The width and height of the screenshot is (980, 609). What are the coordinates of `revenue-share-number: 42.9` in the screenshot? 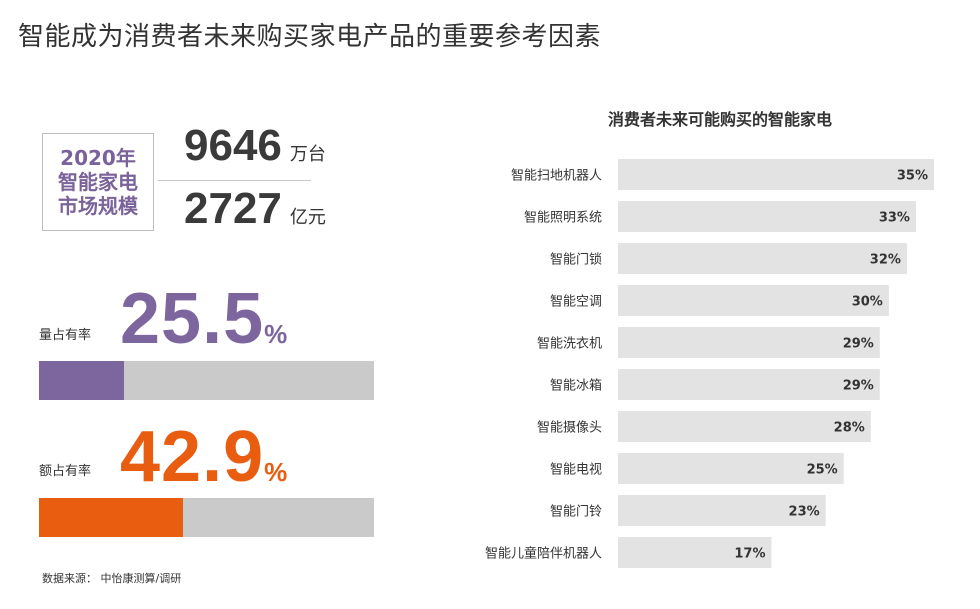 It's located at (192, 457).